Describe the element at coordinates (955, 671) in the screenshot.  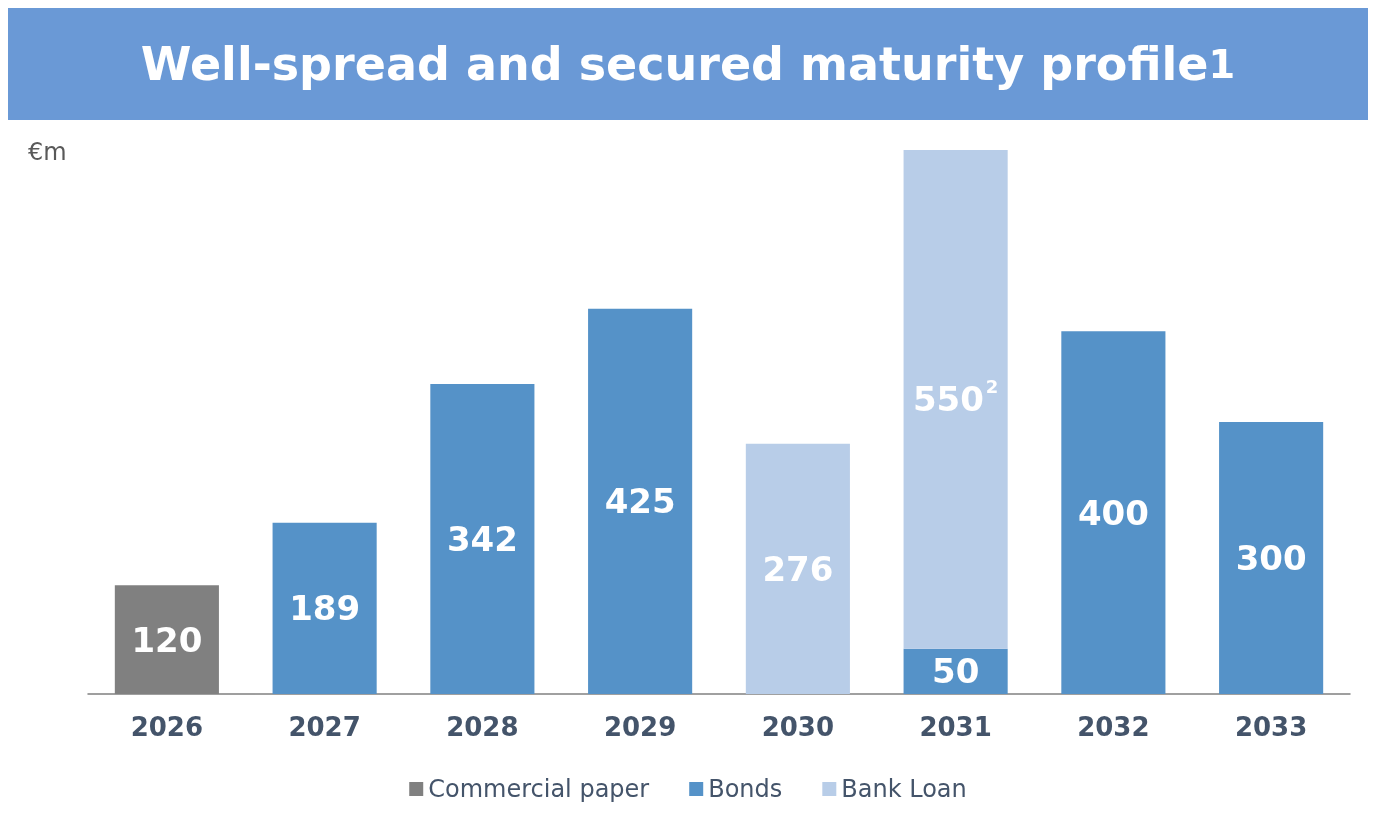
I see `data-label: 50` at that location.